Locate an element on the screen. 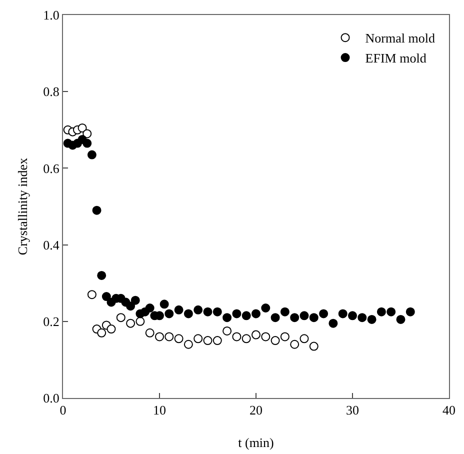 This screenshot has width=464, height=454. y-tick-label: 0.8 is located at coordinates (51, 92).